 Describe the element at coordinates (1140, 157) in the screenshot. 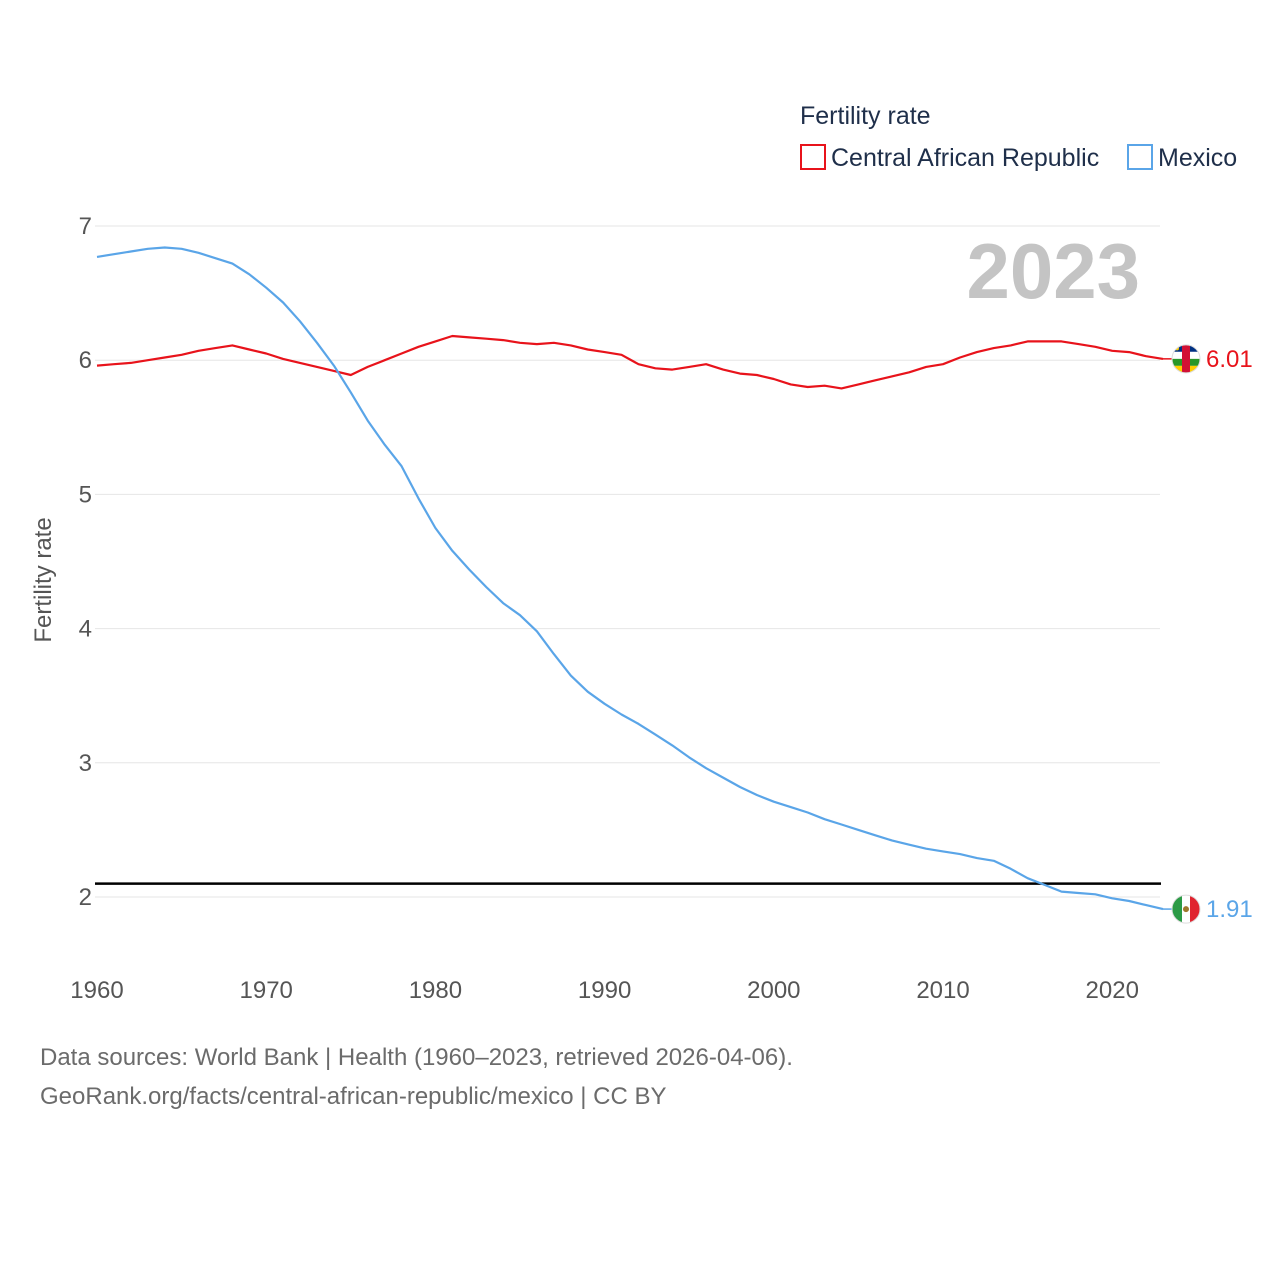

I see `legend-swatch-mexico` at that location.